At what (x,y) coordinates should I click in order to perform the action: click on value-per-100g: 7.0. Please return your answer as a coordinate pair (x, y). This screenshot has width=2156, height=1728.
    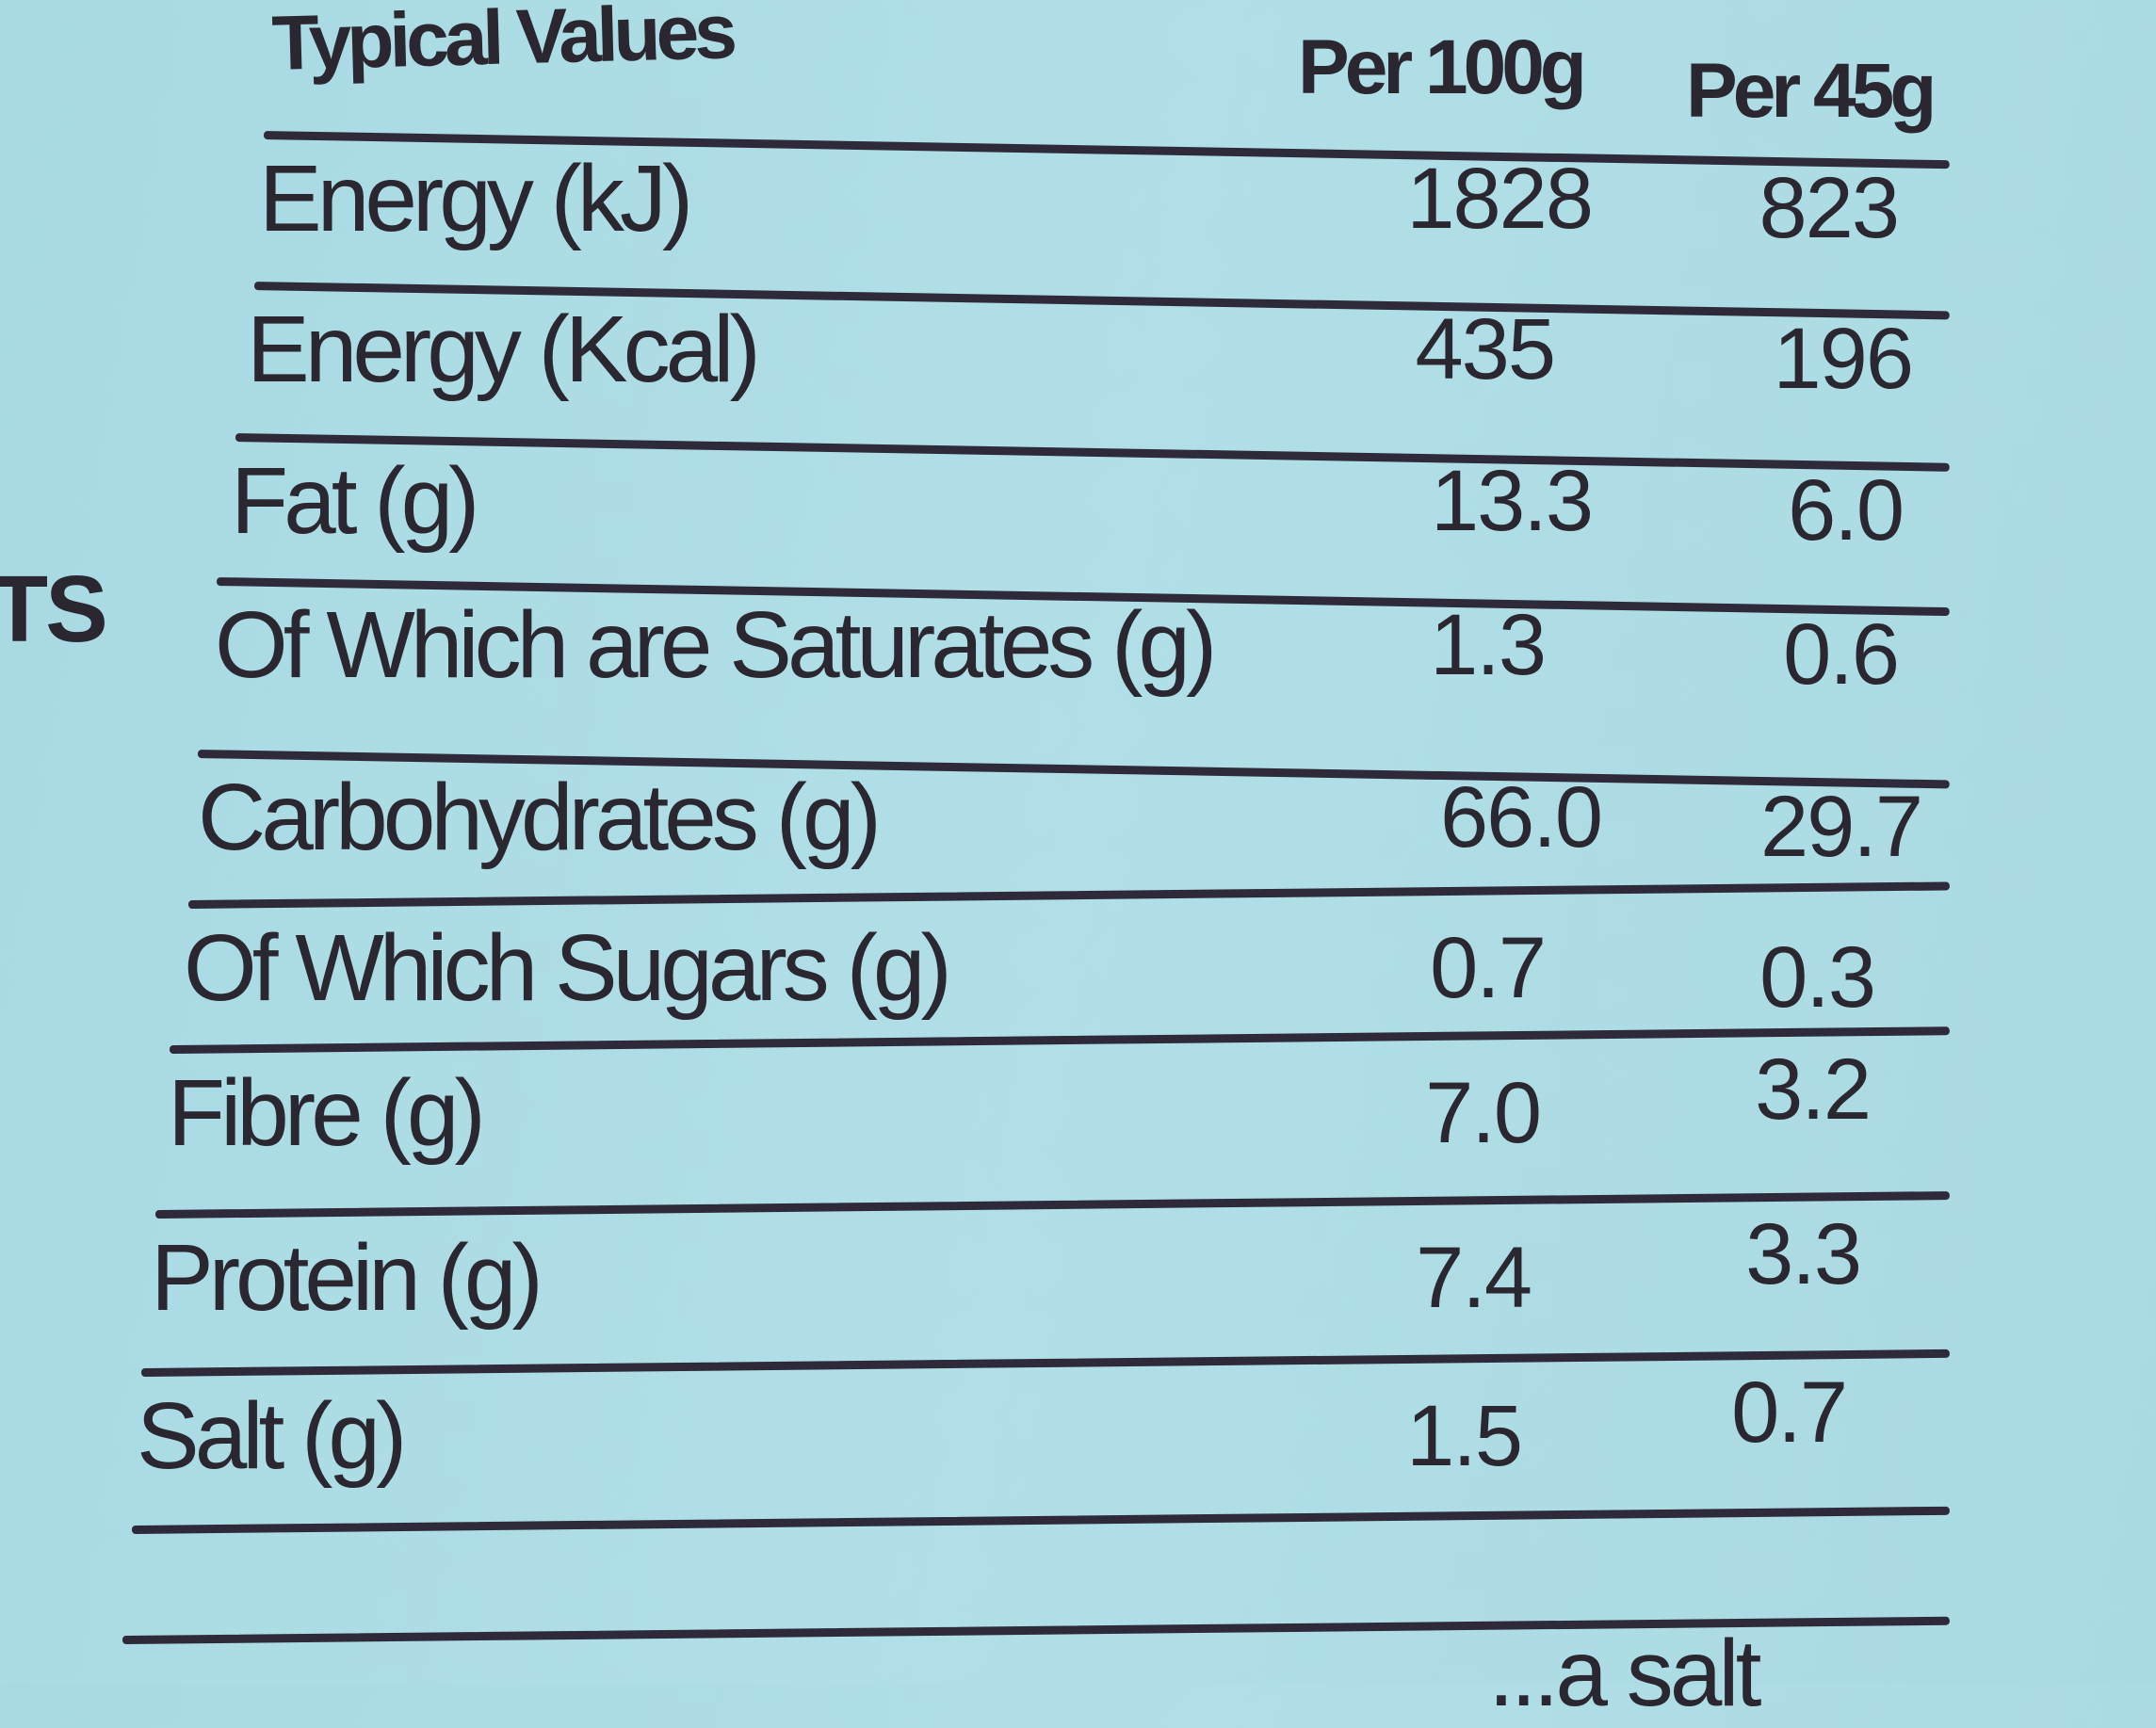
    Looking at the image, I should click on (1484, 1113).